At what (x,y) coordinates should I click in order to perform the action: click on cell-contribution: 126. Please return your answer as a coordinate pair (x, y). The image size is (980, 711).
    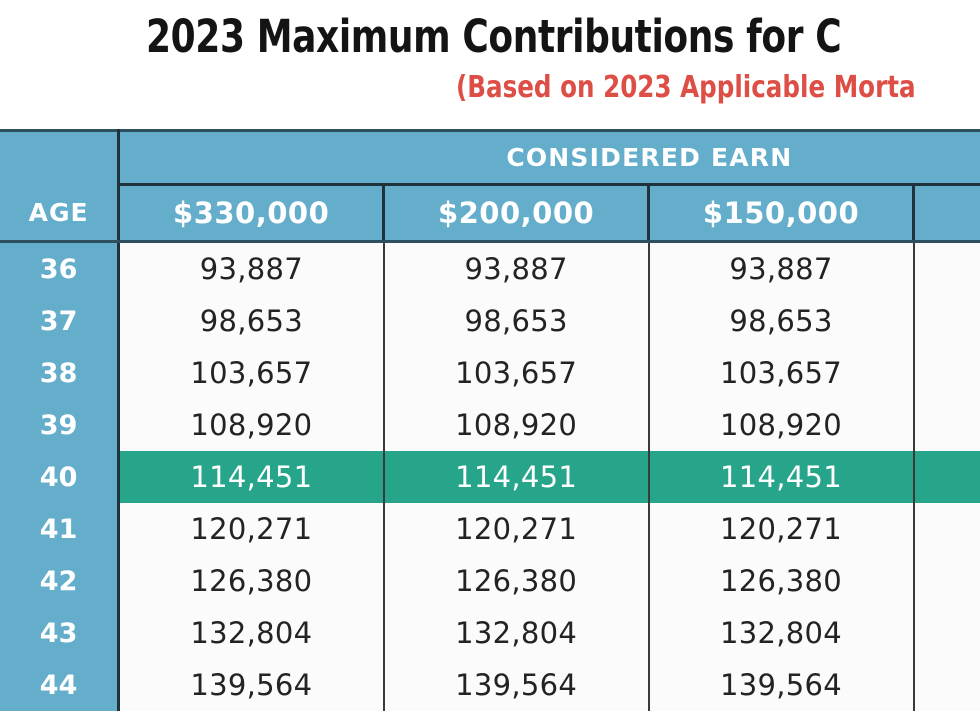
    Looking at the image, I should click on (947, 581).